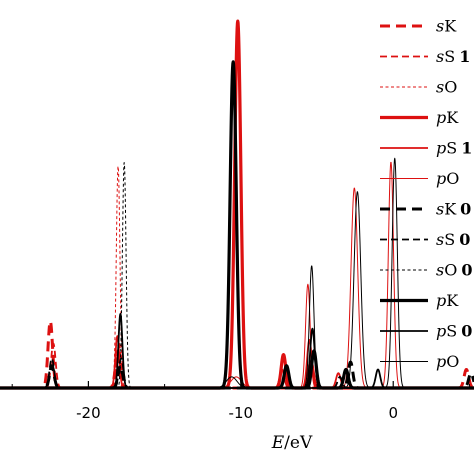 The image size is (474, 474). What do you see at coordinates (446, 87) in the screenshot?
I see `legend-label: sO` at bounding box center [446, 87].